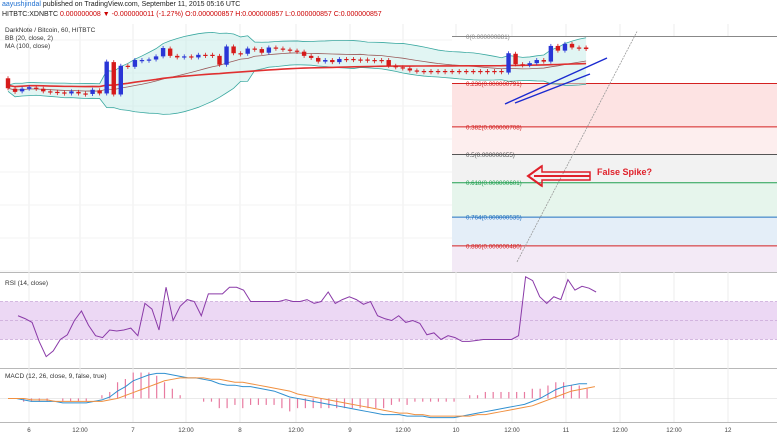 This screenshot has height=437, width=777. What do you see at coordinates (50, 30) in the screenshot?
I see `main-title: DarkNote / Bitcoin, 60, HITBTC` at bounding box center [50, 30].